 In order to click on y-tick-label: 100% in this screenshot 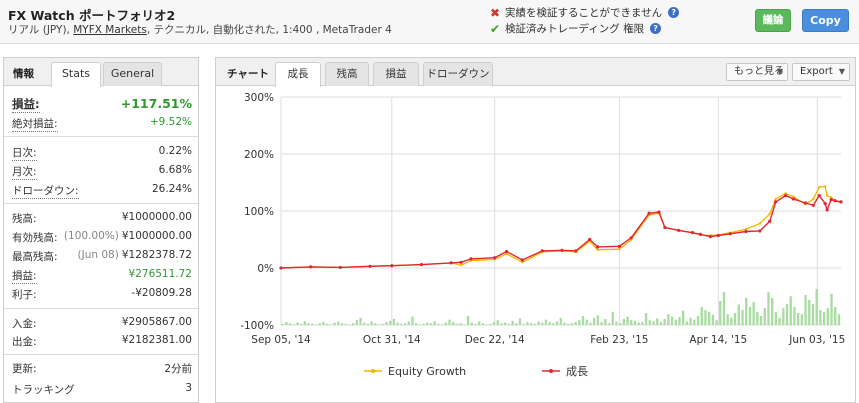, I will do `click(259, 212)`.